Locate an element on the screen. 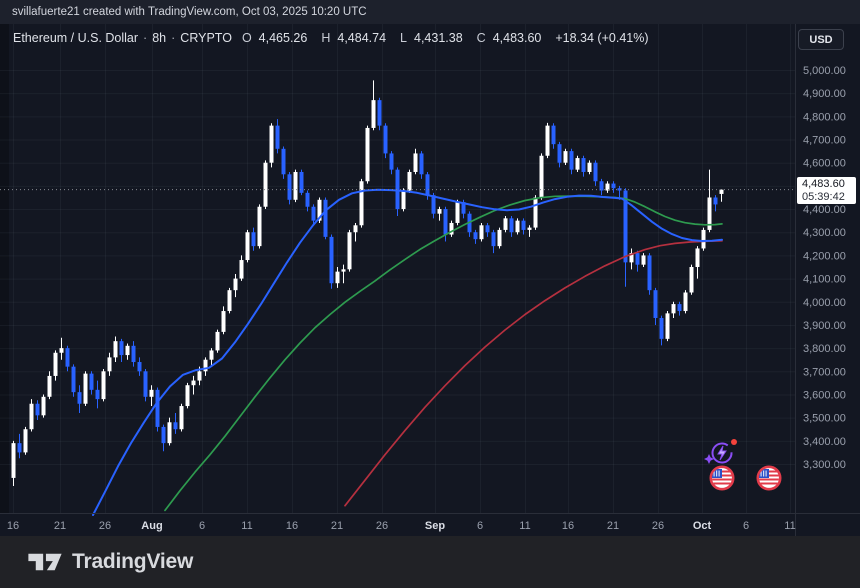 This screenshot has width=860, height=588. svg-text: 4,300.00 is located at coordinates (824, 233).